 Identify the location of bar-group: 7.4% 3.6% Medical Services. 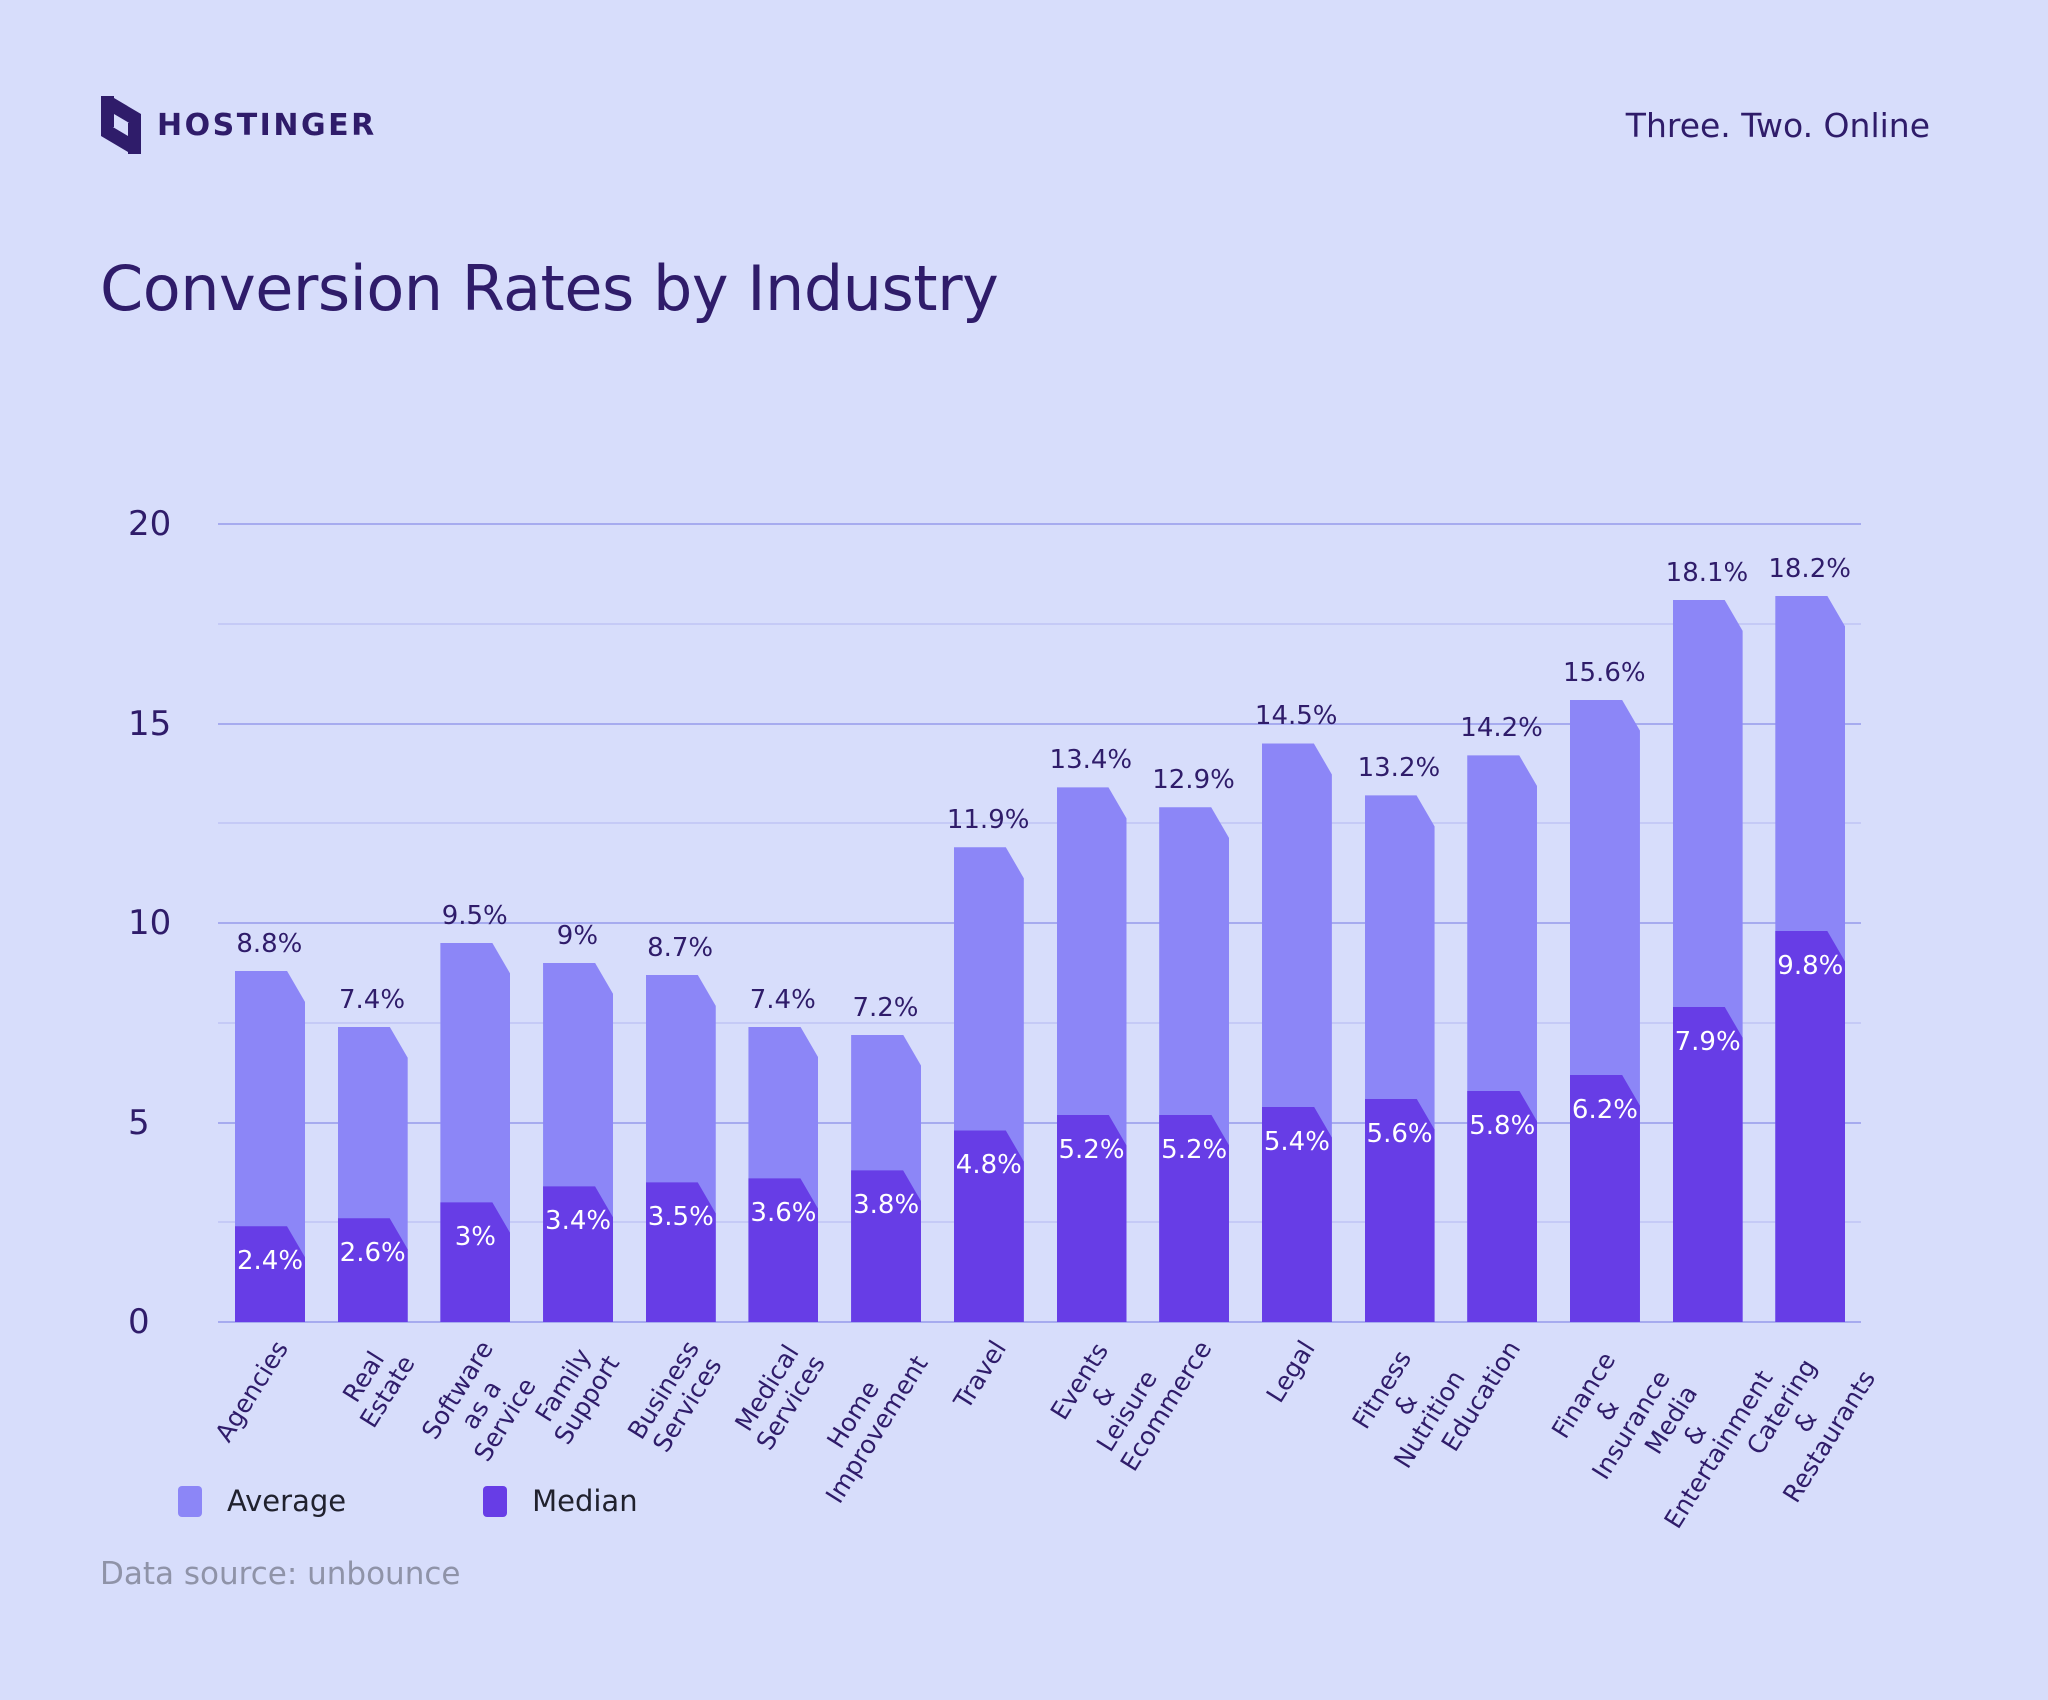
(781, 989).